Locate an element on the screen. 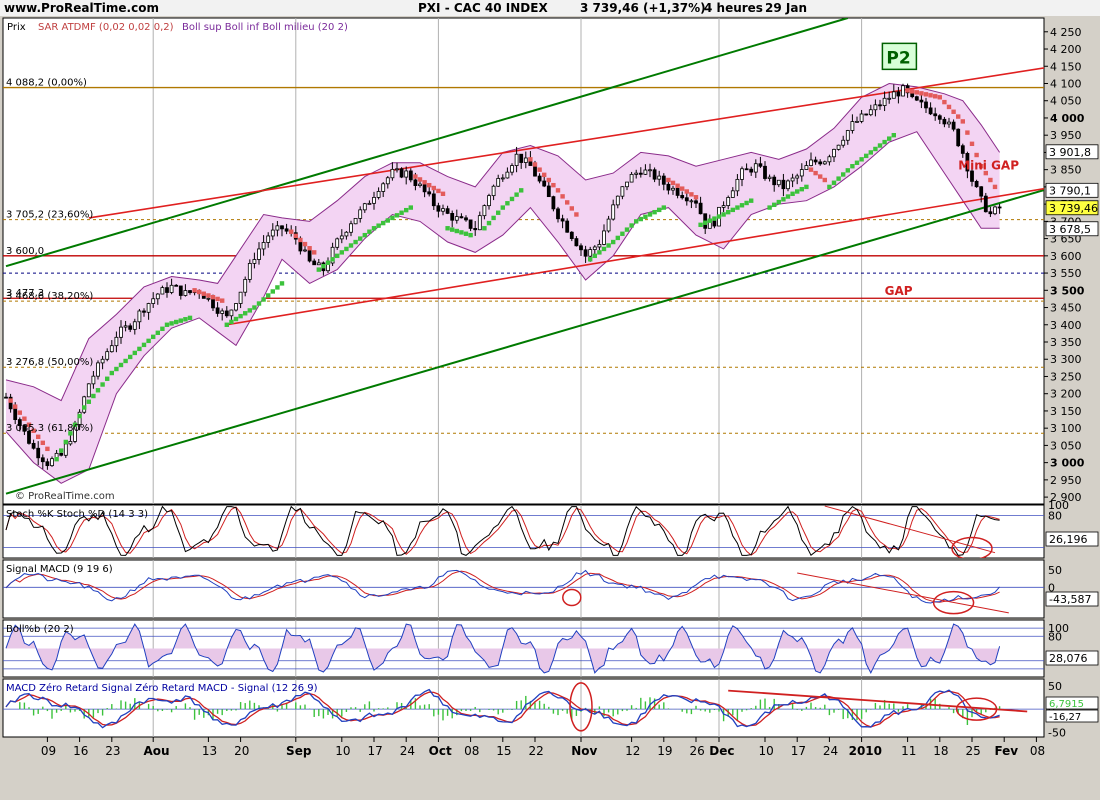  value-badge-text: 3 678,5 is located at coordinates (1070, 229).